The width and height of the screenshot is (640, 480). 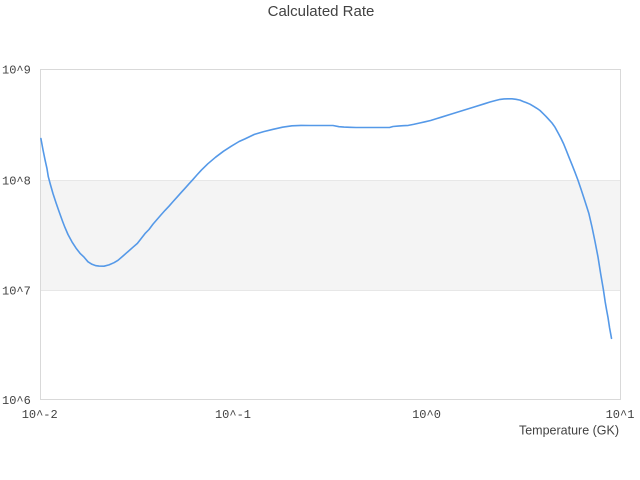 I want to click on svg-text: 10^8, so click(x=16, y=181).